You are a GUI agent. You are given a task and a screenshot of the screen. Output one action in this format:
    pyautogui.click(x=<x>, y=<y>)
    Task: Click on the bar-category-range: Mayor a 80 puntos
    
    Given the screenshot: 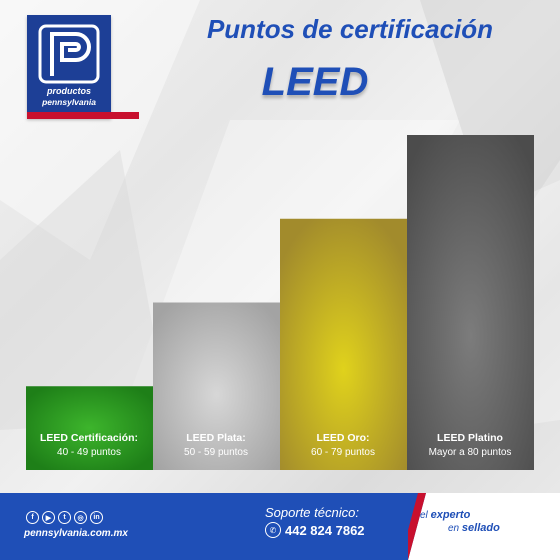 What is the action you would take?
    pyautogui.click(x=470, y=452)
    